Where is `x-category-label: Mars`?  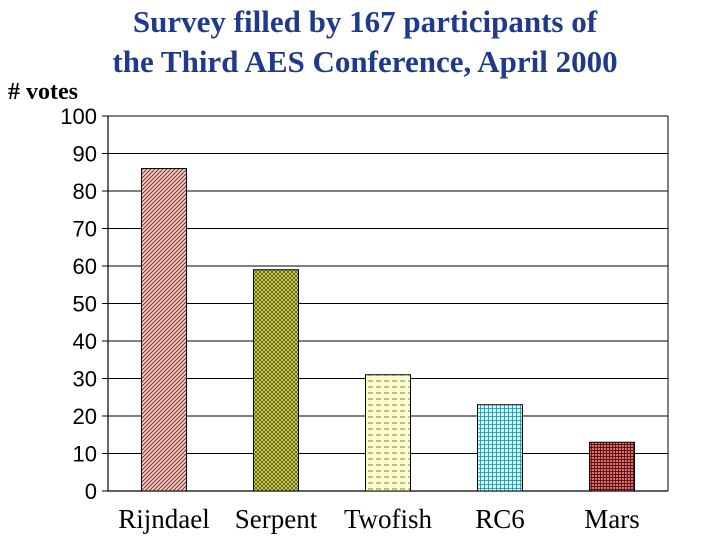 x-category-label: Mars is located at coordinates (612, 519).